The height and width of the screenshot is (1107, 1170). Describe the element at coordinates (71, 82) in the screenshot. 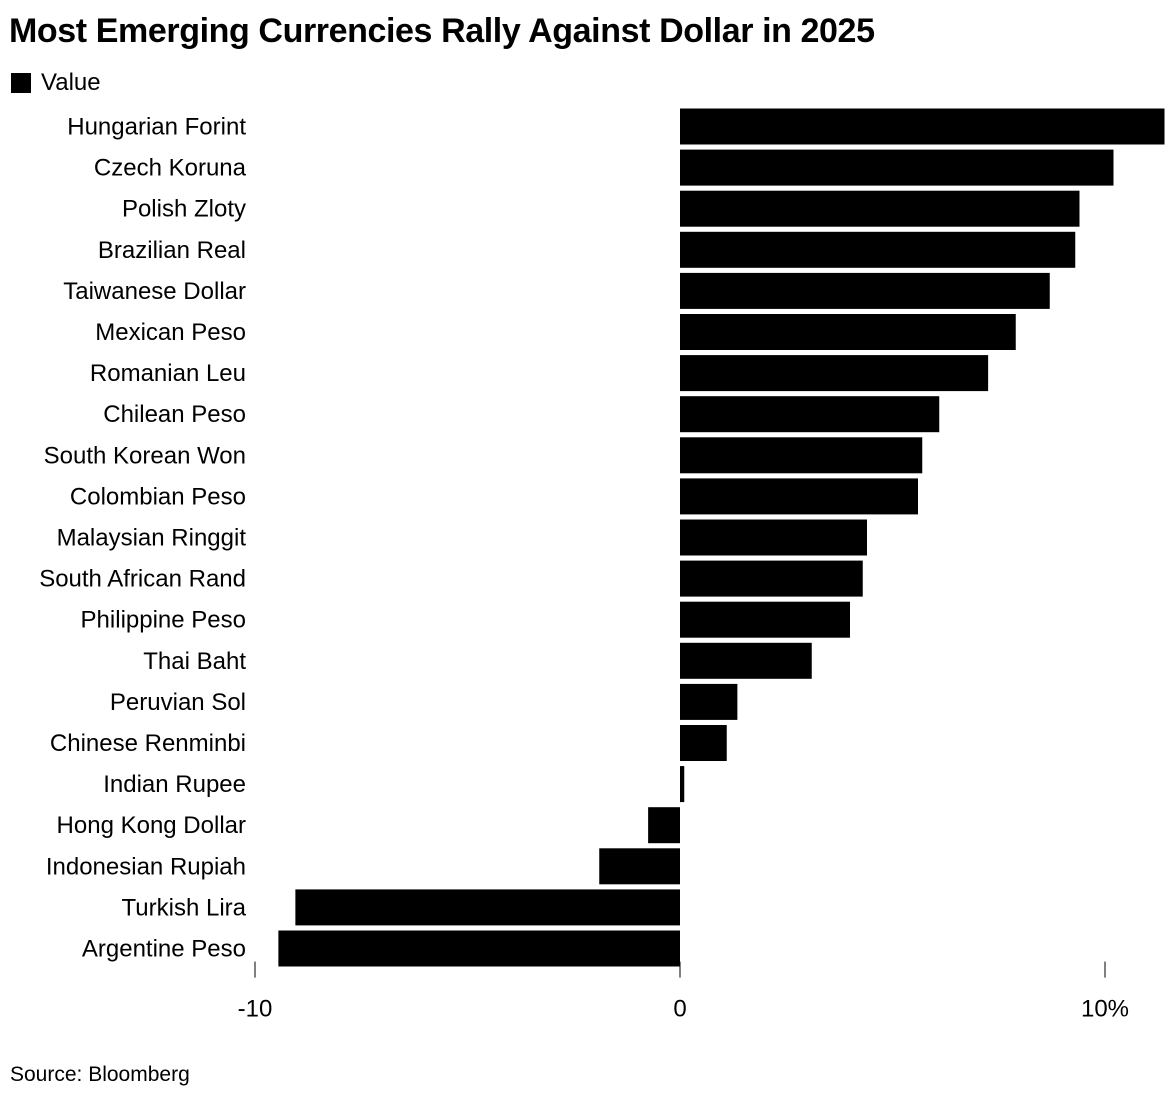

I see `legend-label-value: Value` at that location.